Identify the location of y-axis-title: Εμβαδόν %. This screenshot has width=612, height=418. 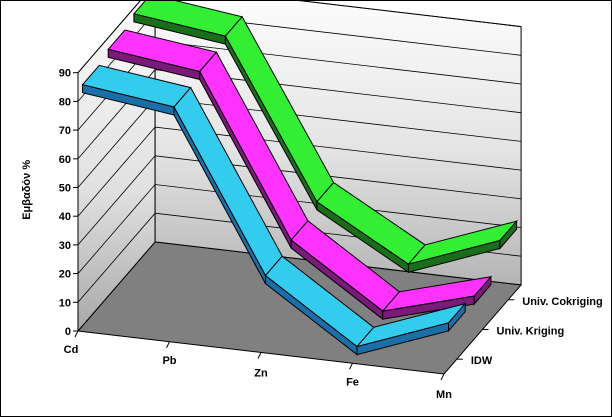
(27, 190).